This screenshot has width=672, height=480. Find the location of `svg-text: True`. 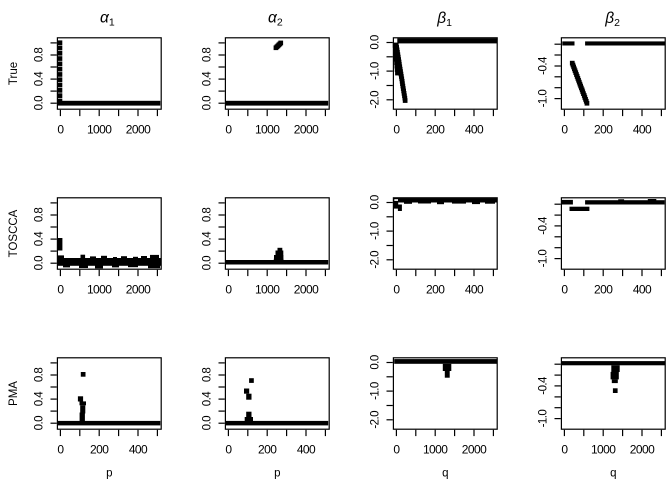

svg-text: True is located at coordinates (14, 73).